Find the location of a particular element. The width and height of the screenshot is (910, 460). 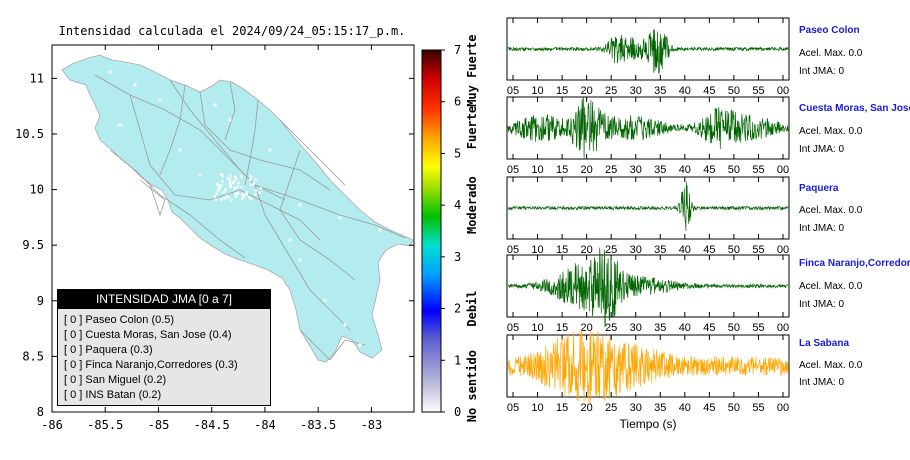

map-y-tick-label: 10.5 is located at coordinates (29, 134).